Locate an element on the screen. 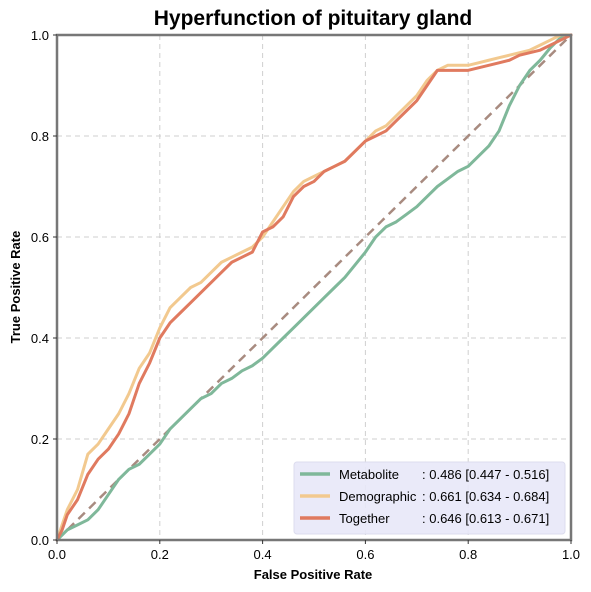  legend-series-name: Demographic is located at coordinates (378, 496).